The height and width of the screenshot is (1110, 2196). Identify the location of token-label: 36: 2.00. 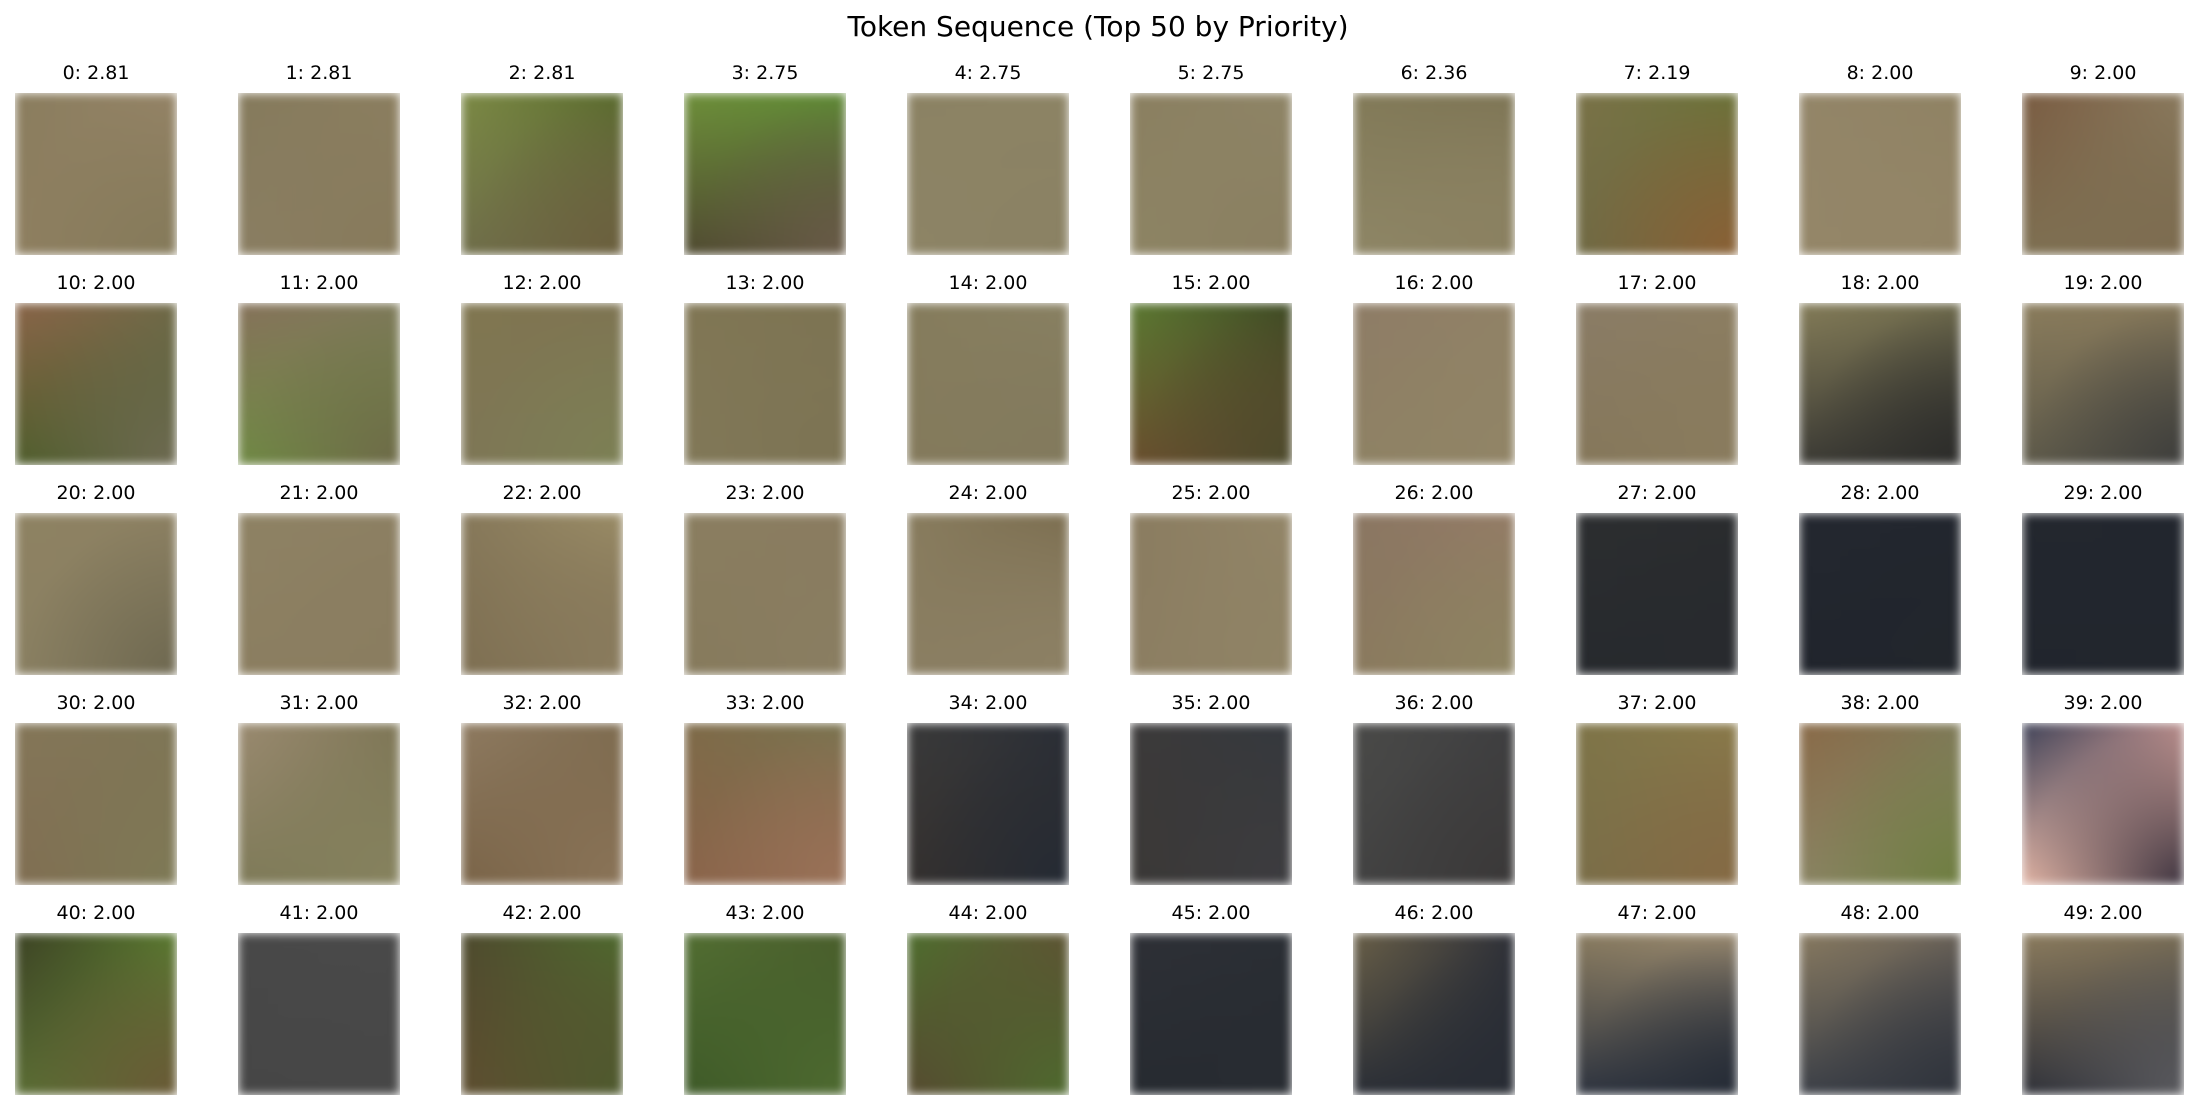
(1434, 703).